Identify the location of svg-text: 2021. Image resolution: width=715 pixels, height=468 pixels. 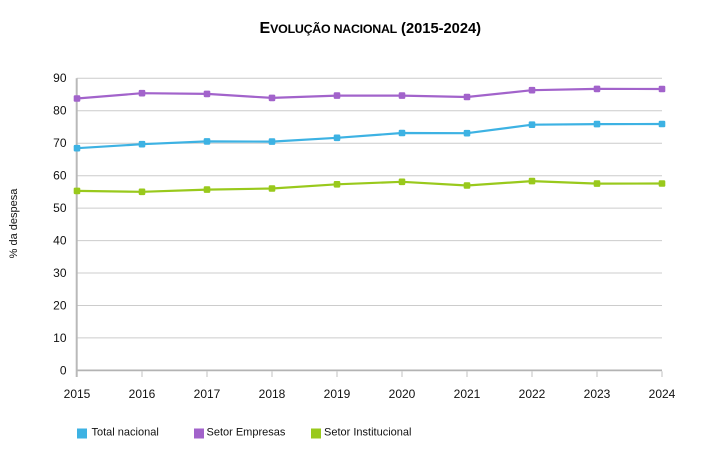
(467, 394).